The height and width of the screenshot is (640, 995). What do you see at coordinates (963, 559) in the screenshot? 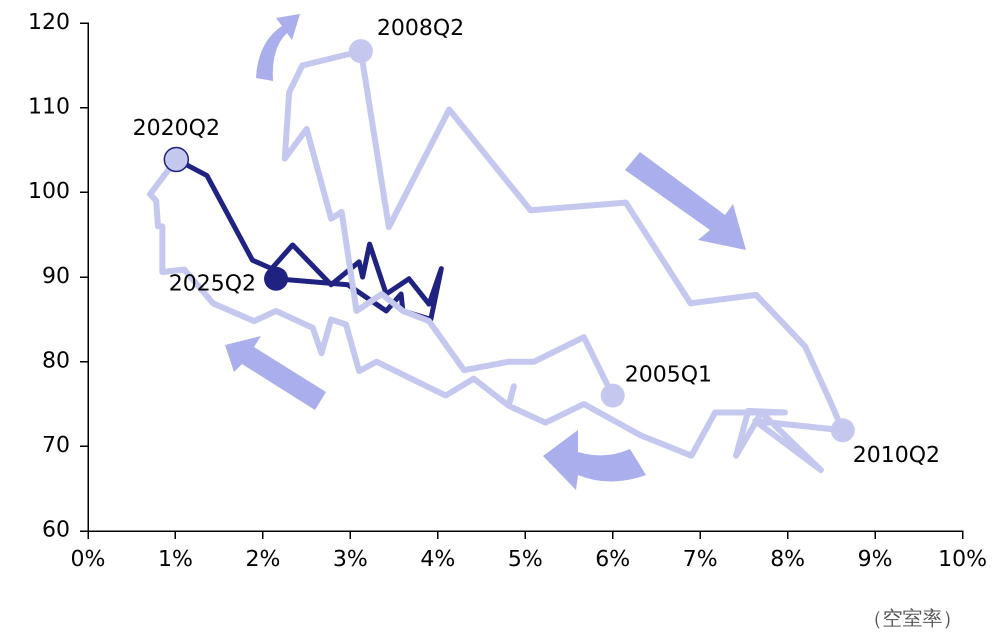
I see `x-tick-label: 10%` at bounding box center [963, 559].